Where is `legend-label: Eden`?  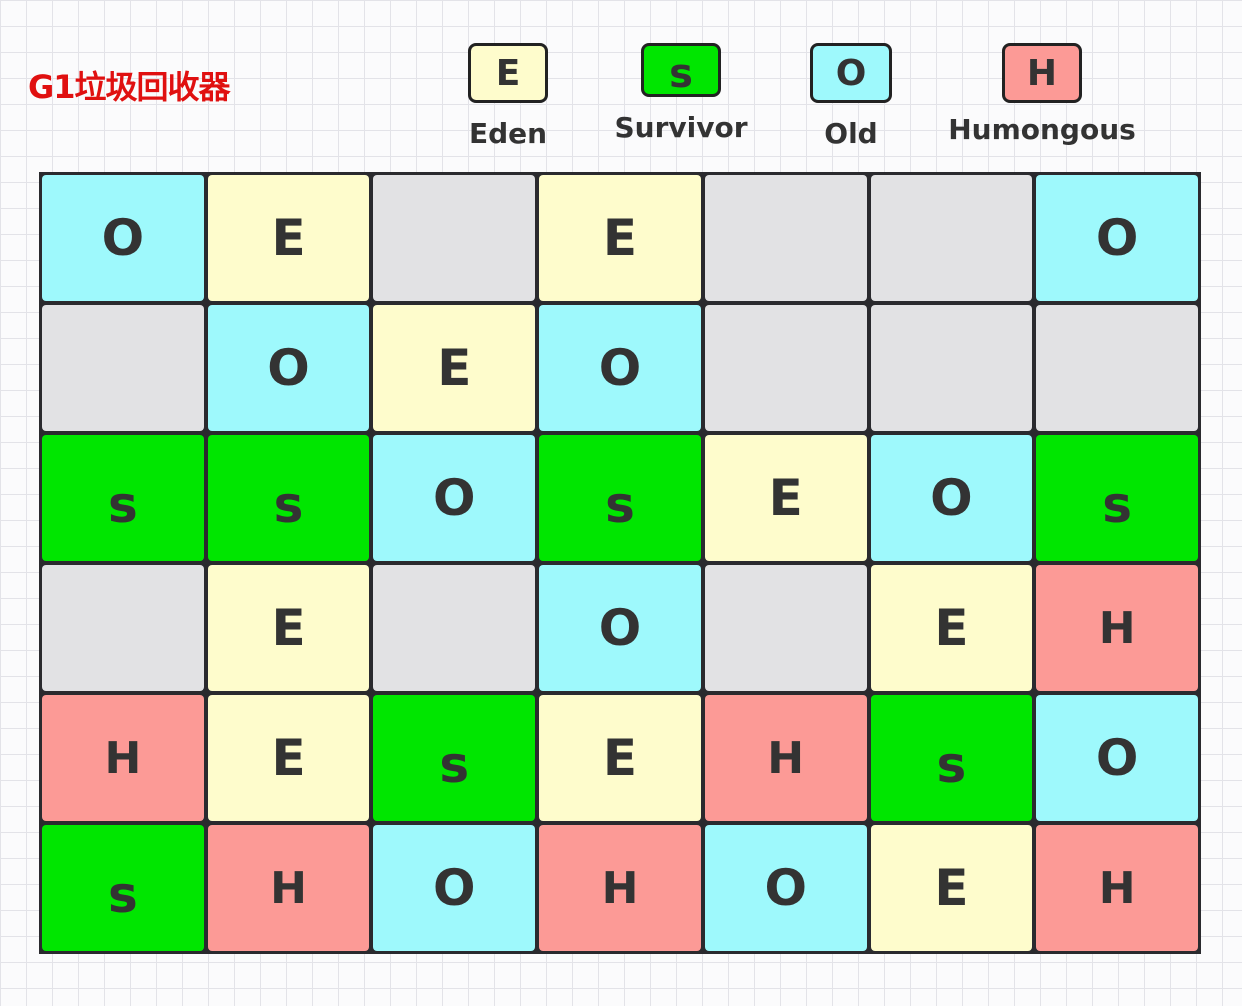
legend-label: Eden is located at coordinates (508, 133).